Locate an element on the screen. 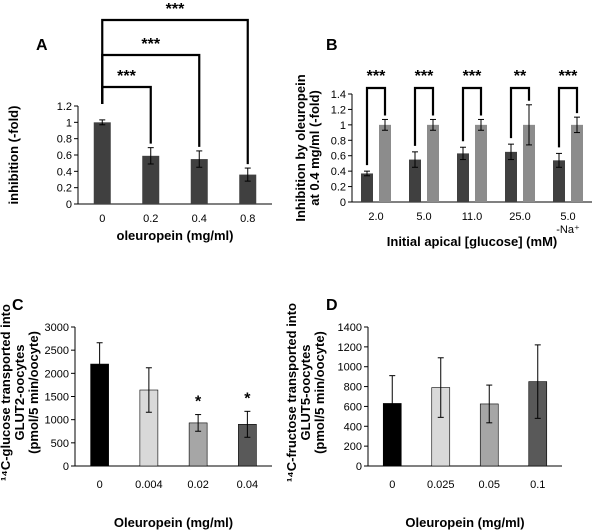  panel-label-c: C is located at coordinates (18, 305).